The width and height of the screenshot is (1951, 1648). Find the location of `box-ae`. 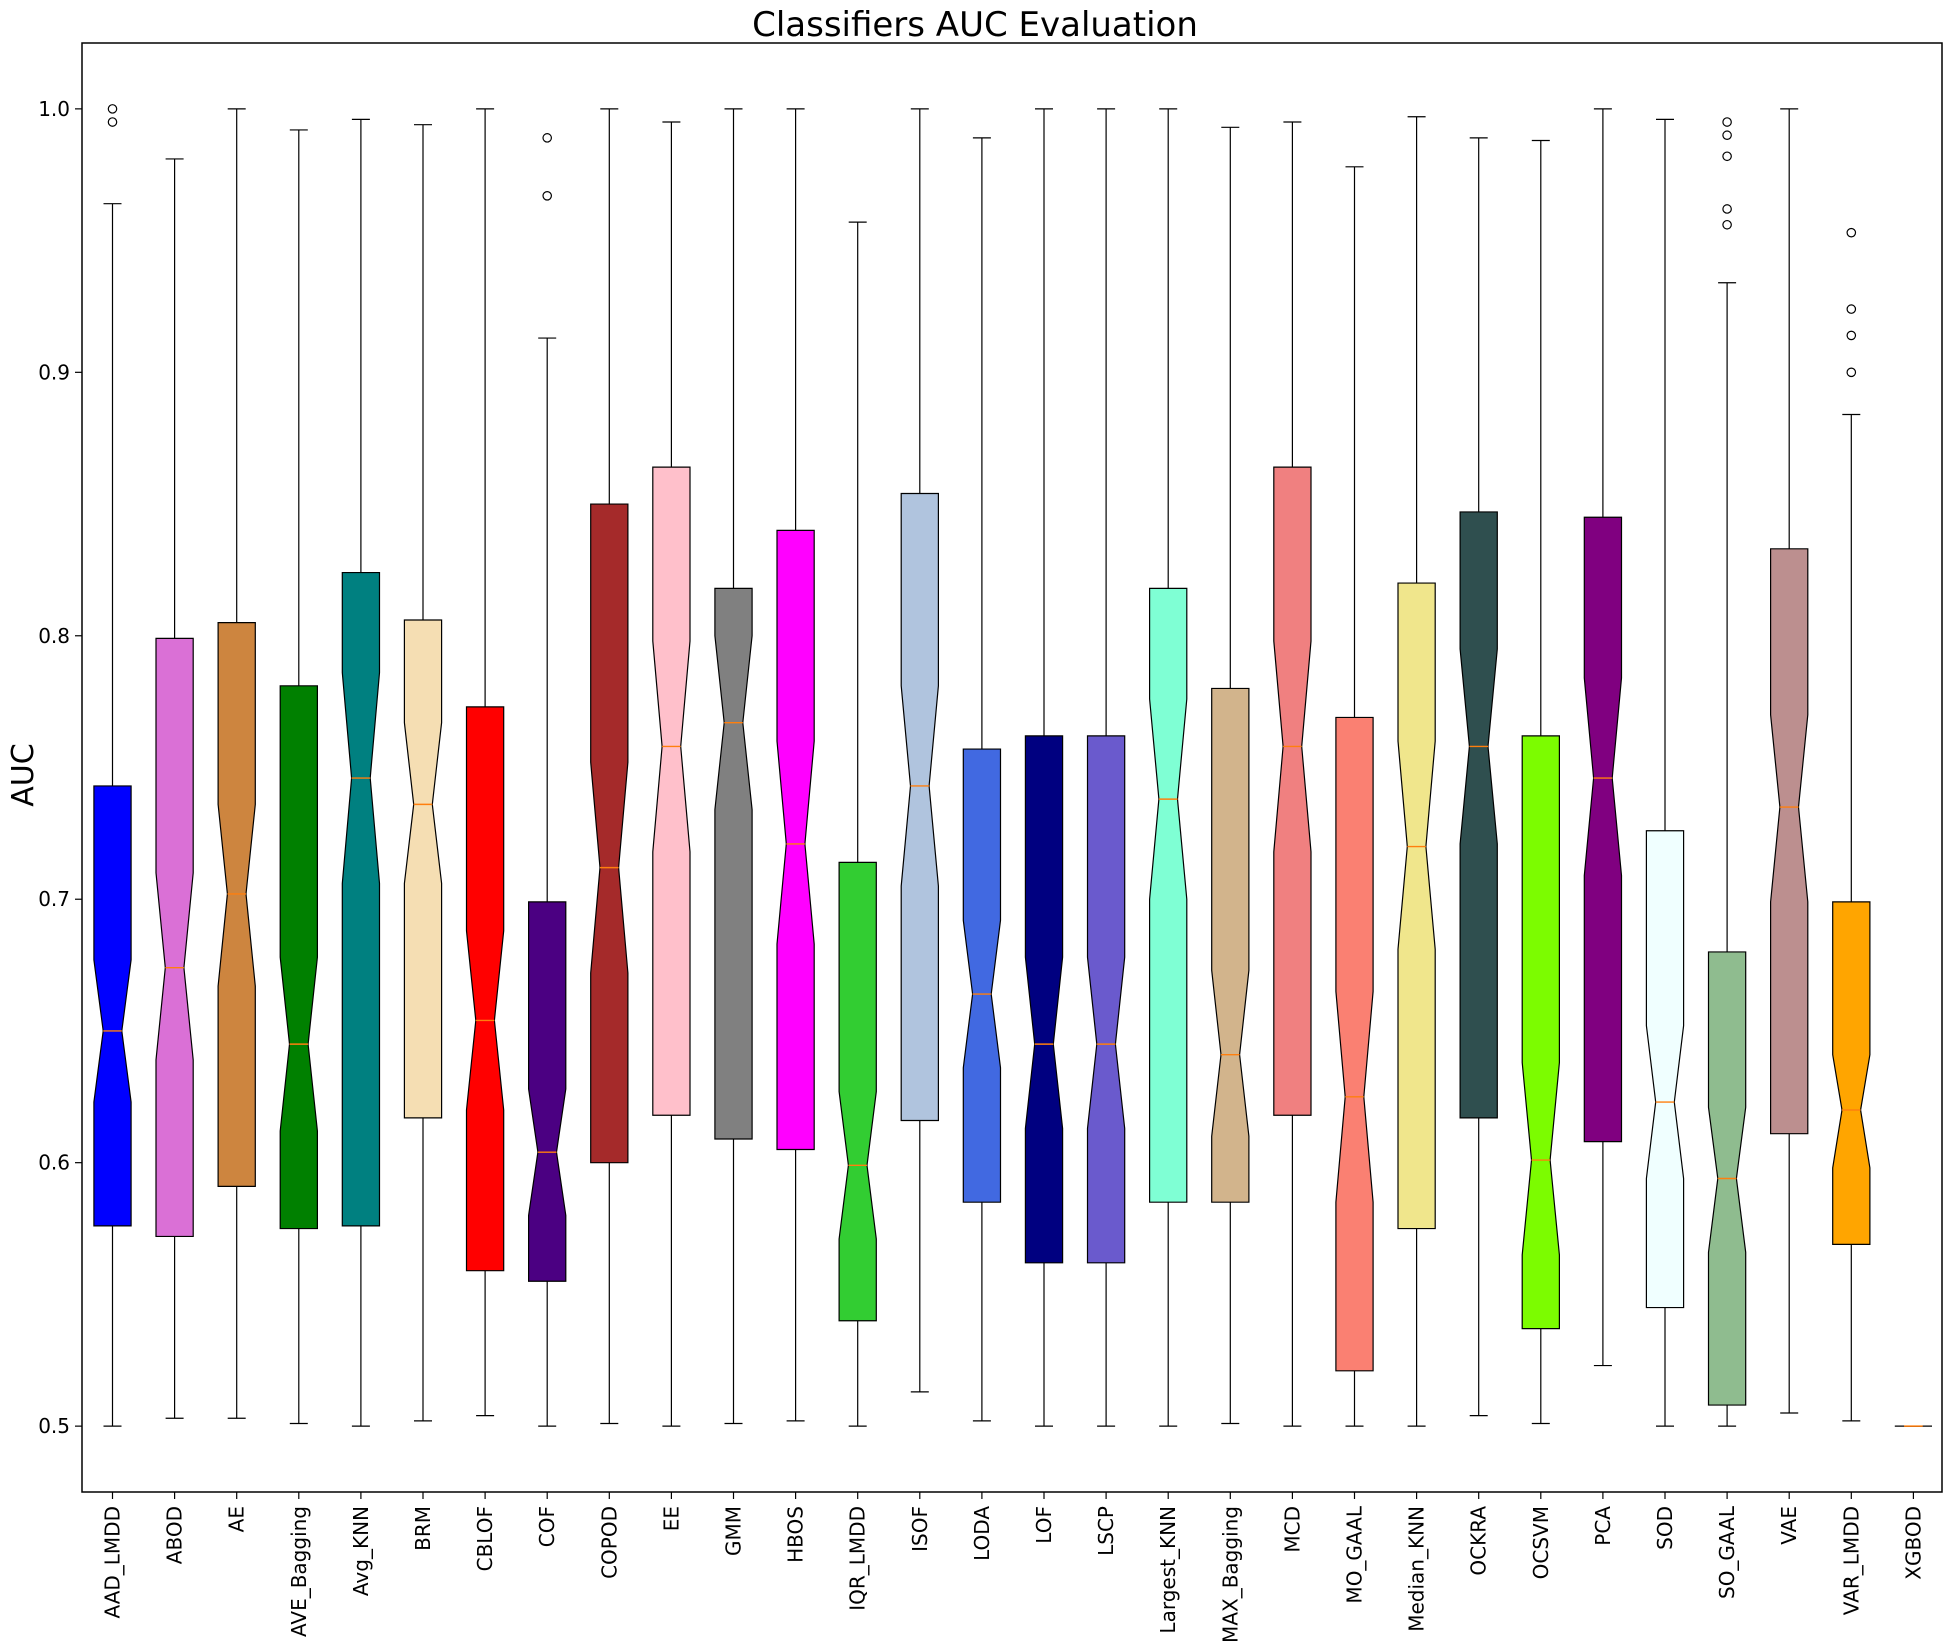

box-ae is located at coordinates (236, 904).